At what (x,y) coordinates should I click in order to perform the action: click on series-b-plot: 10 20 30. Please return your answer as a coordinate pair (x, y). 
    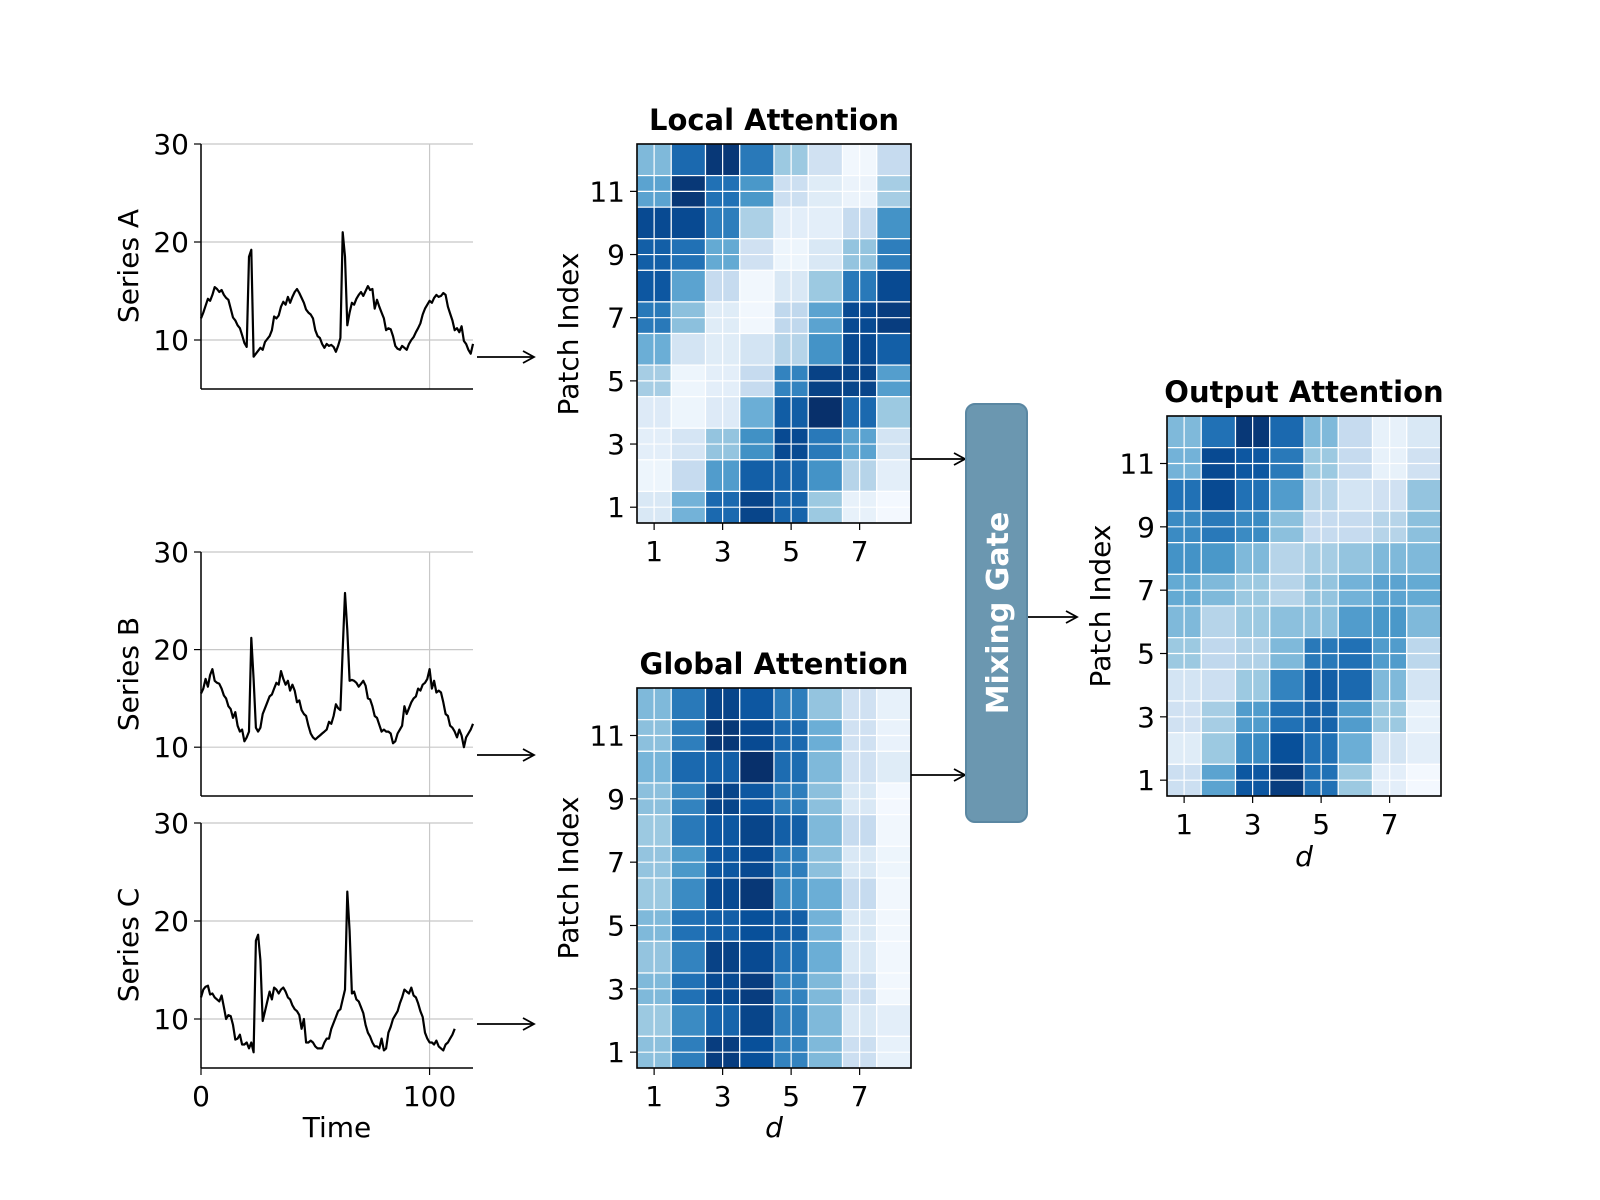
    Looking at the image, I should click on (314, 666).